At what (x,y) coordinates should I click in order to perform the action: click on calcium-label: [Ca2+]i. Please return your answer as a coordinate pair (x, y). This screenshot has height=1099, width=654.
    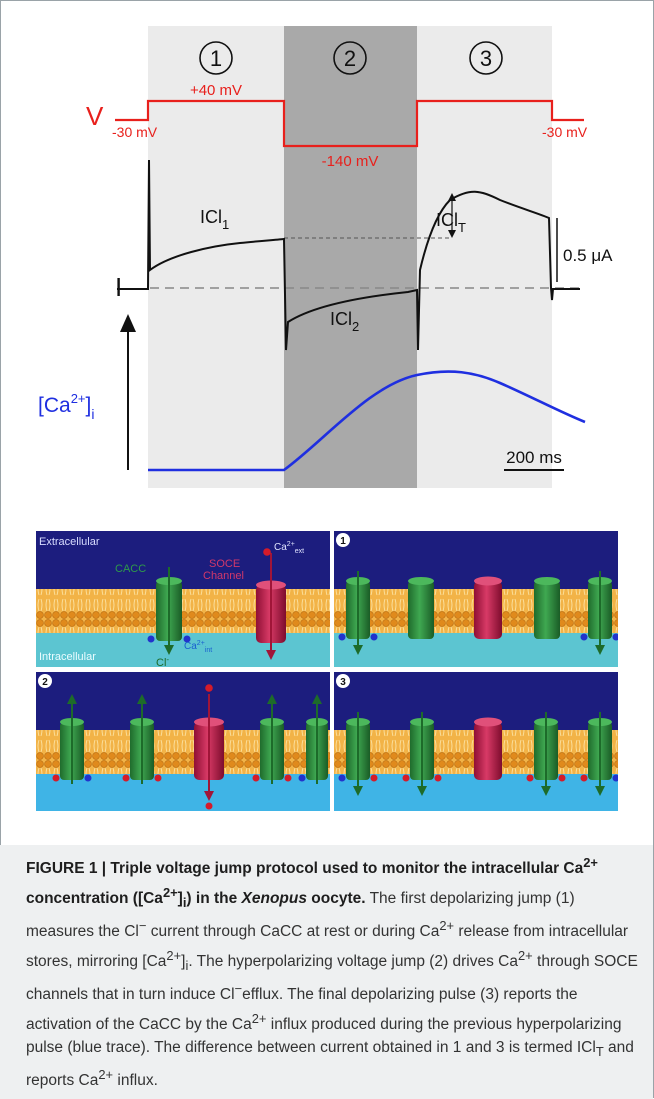
    Looking at the image, I should click on (66, 406).